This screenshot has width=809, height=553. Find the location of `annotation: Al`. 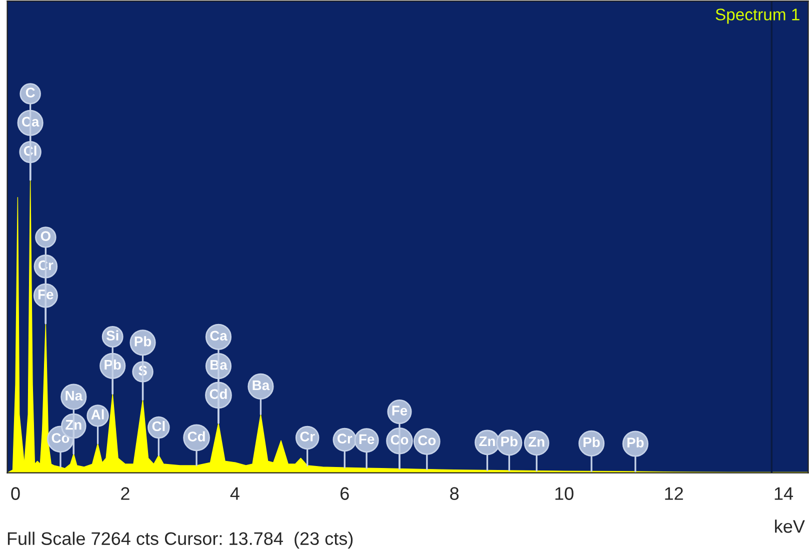

annotation: Al is located at coordinates (97, 414).